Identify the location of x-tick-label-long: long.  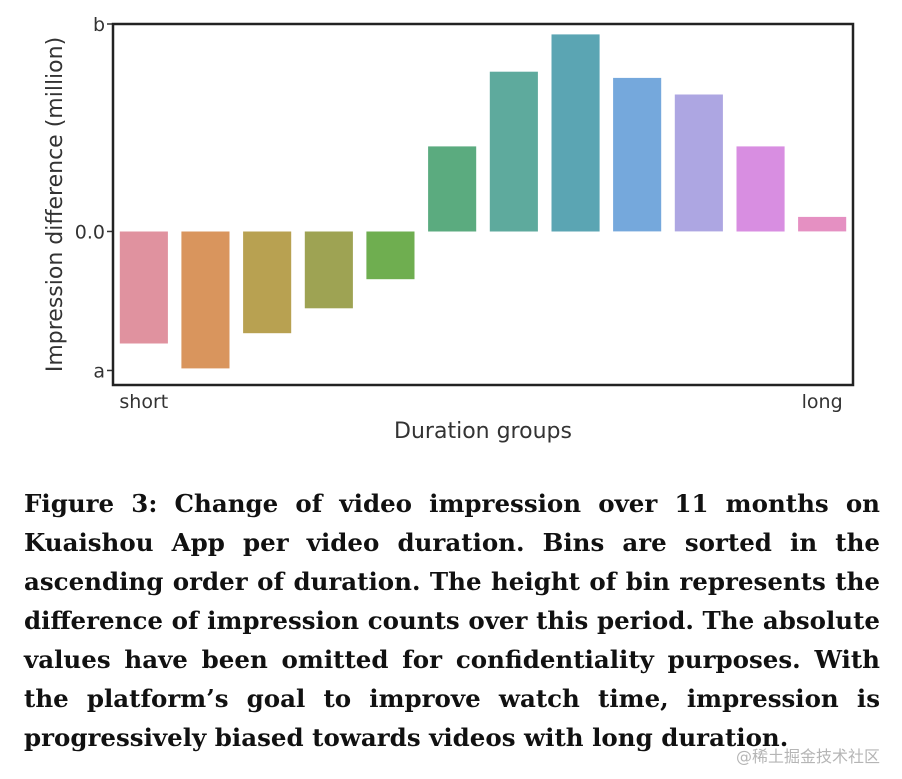
(822, 402).